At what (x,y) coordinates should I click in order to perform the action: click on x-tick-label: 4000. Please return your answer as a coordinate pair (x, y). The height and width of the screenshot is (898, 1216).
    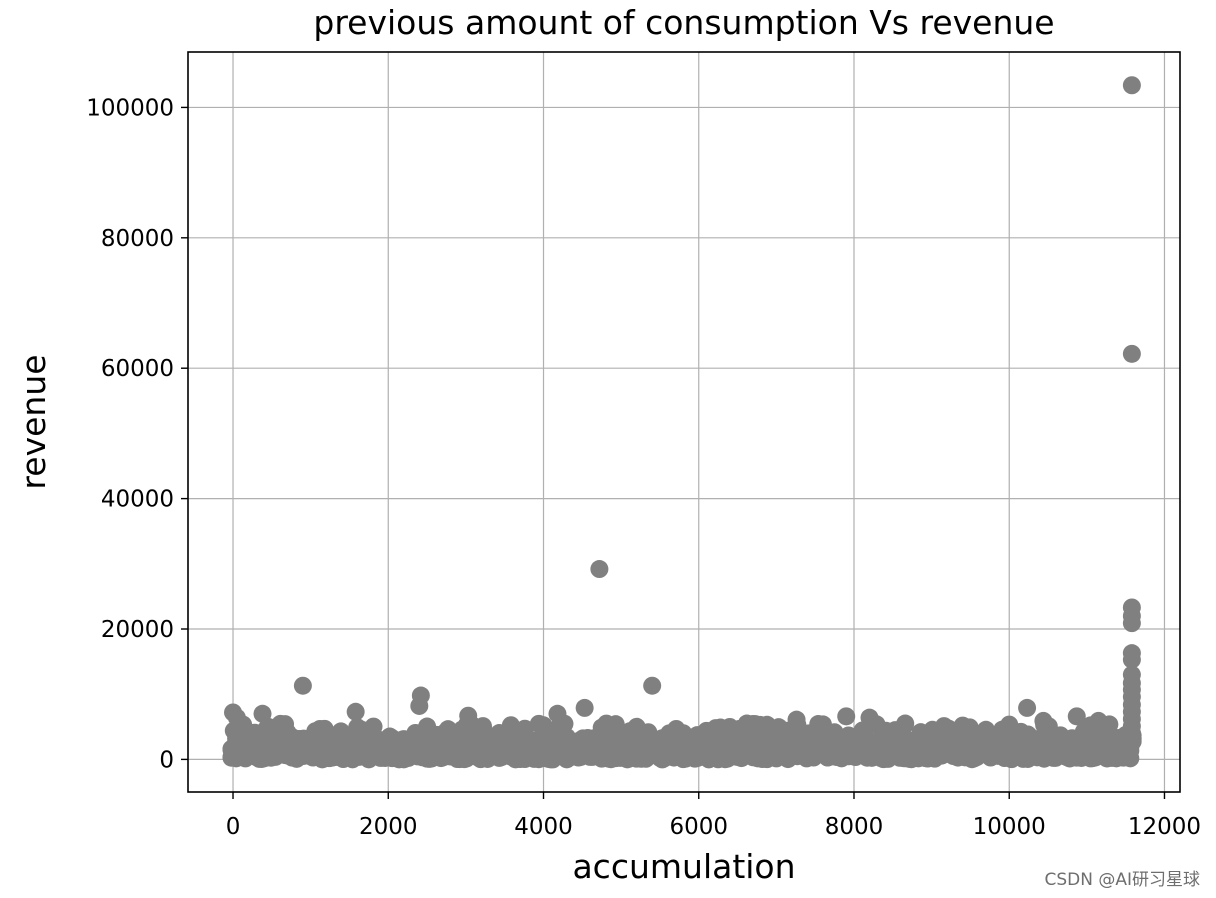
    Looking at the image, I should click on (543, 827).